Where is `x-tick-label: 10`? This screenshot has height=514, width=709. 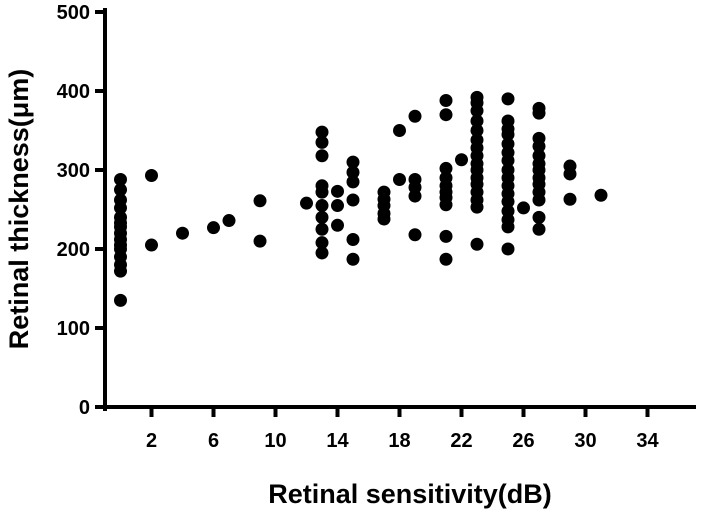 x-tick-label: 10 is located at coordinates (275, 441).